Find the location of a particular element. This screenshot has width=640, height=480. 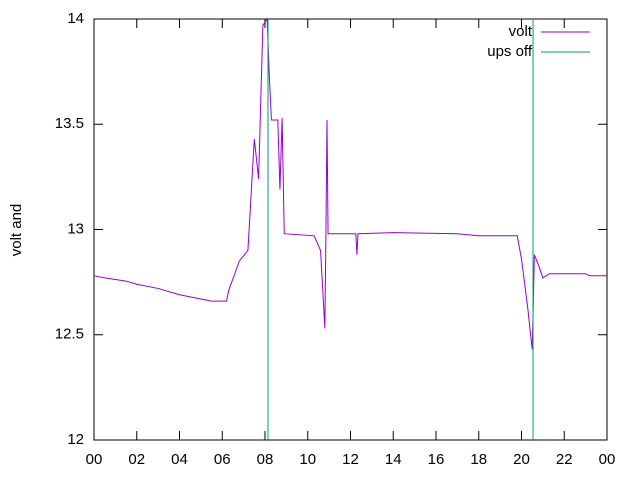

x-tick-label: 22 is located at coordinates (564, 459).